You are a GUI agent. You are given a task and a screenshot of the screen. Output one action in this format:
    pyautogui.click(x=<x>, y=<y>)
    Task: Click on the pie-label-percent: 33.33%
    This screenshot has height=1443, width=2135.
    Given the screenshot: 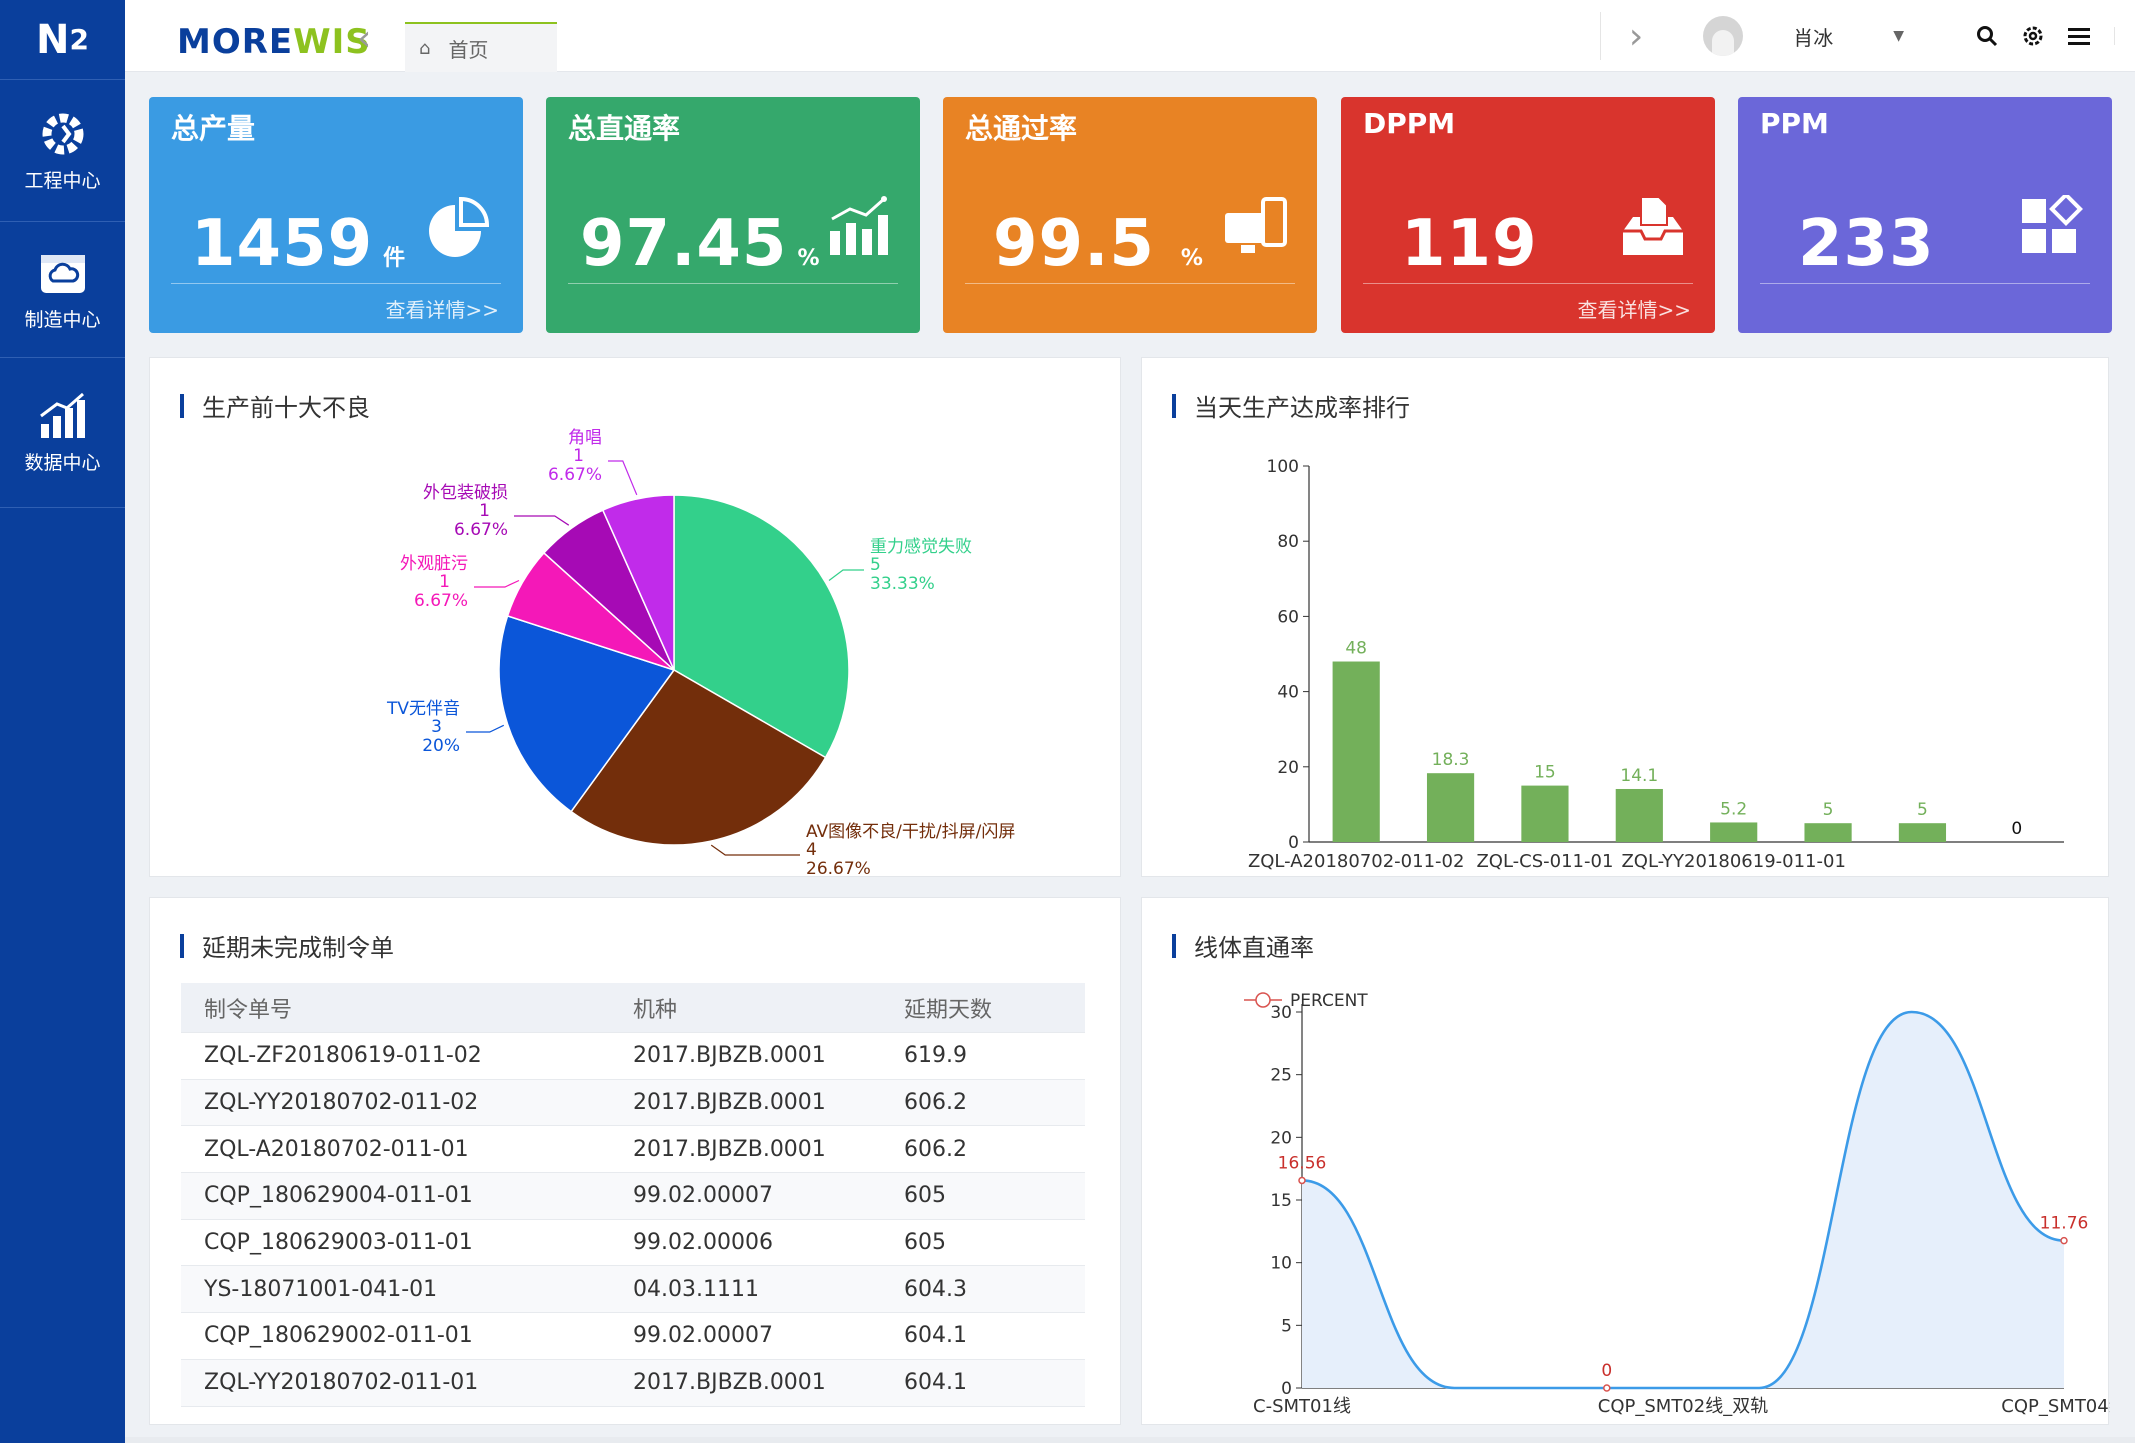 What is the action you would take?
    pyautogui.click(x=902, y=584)
    